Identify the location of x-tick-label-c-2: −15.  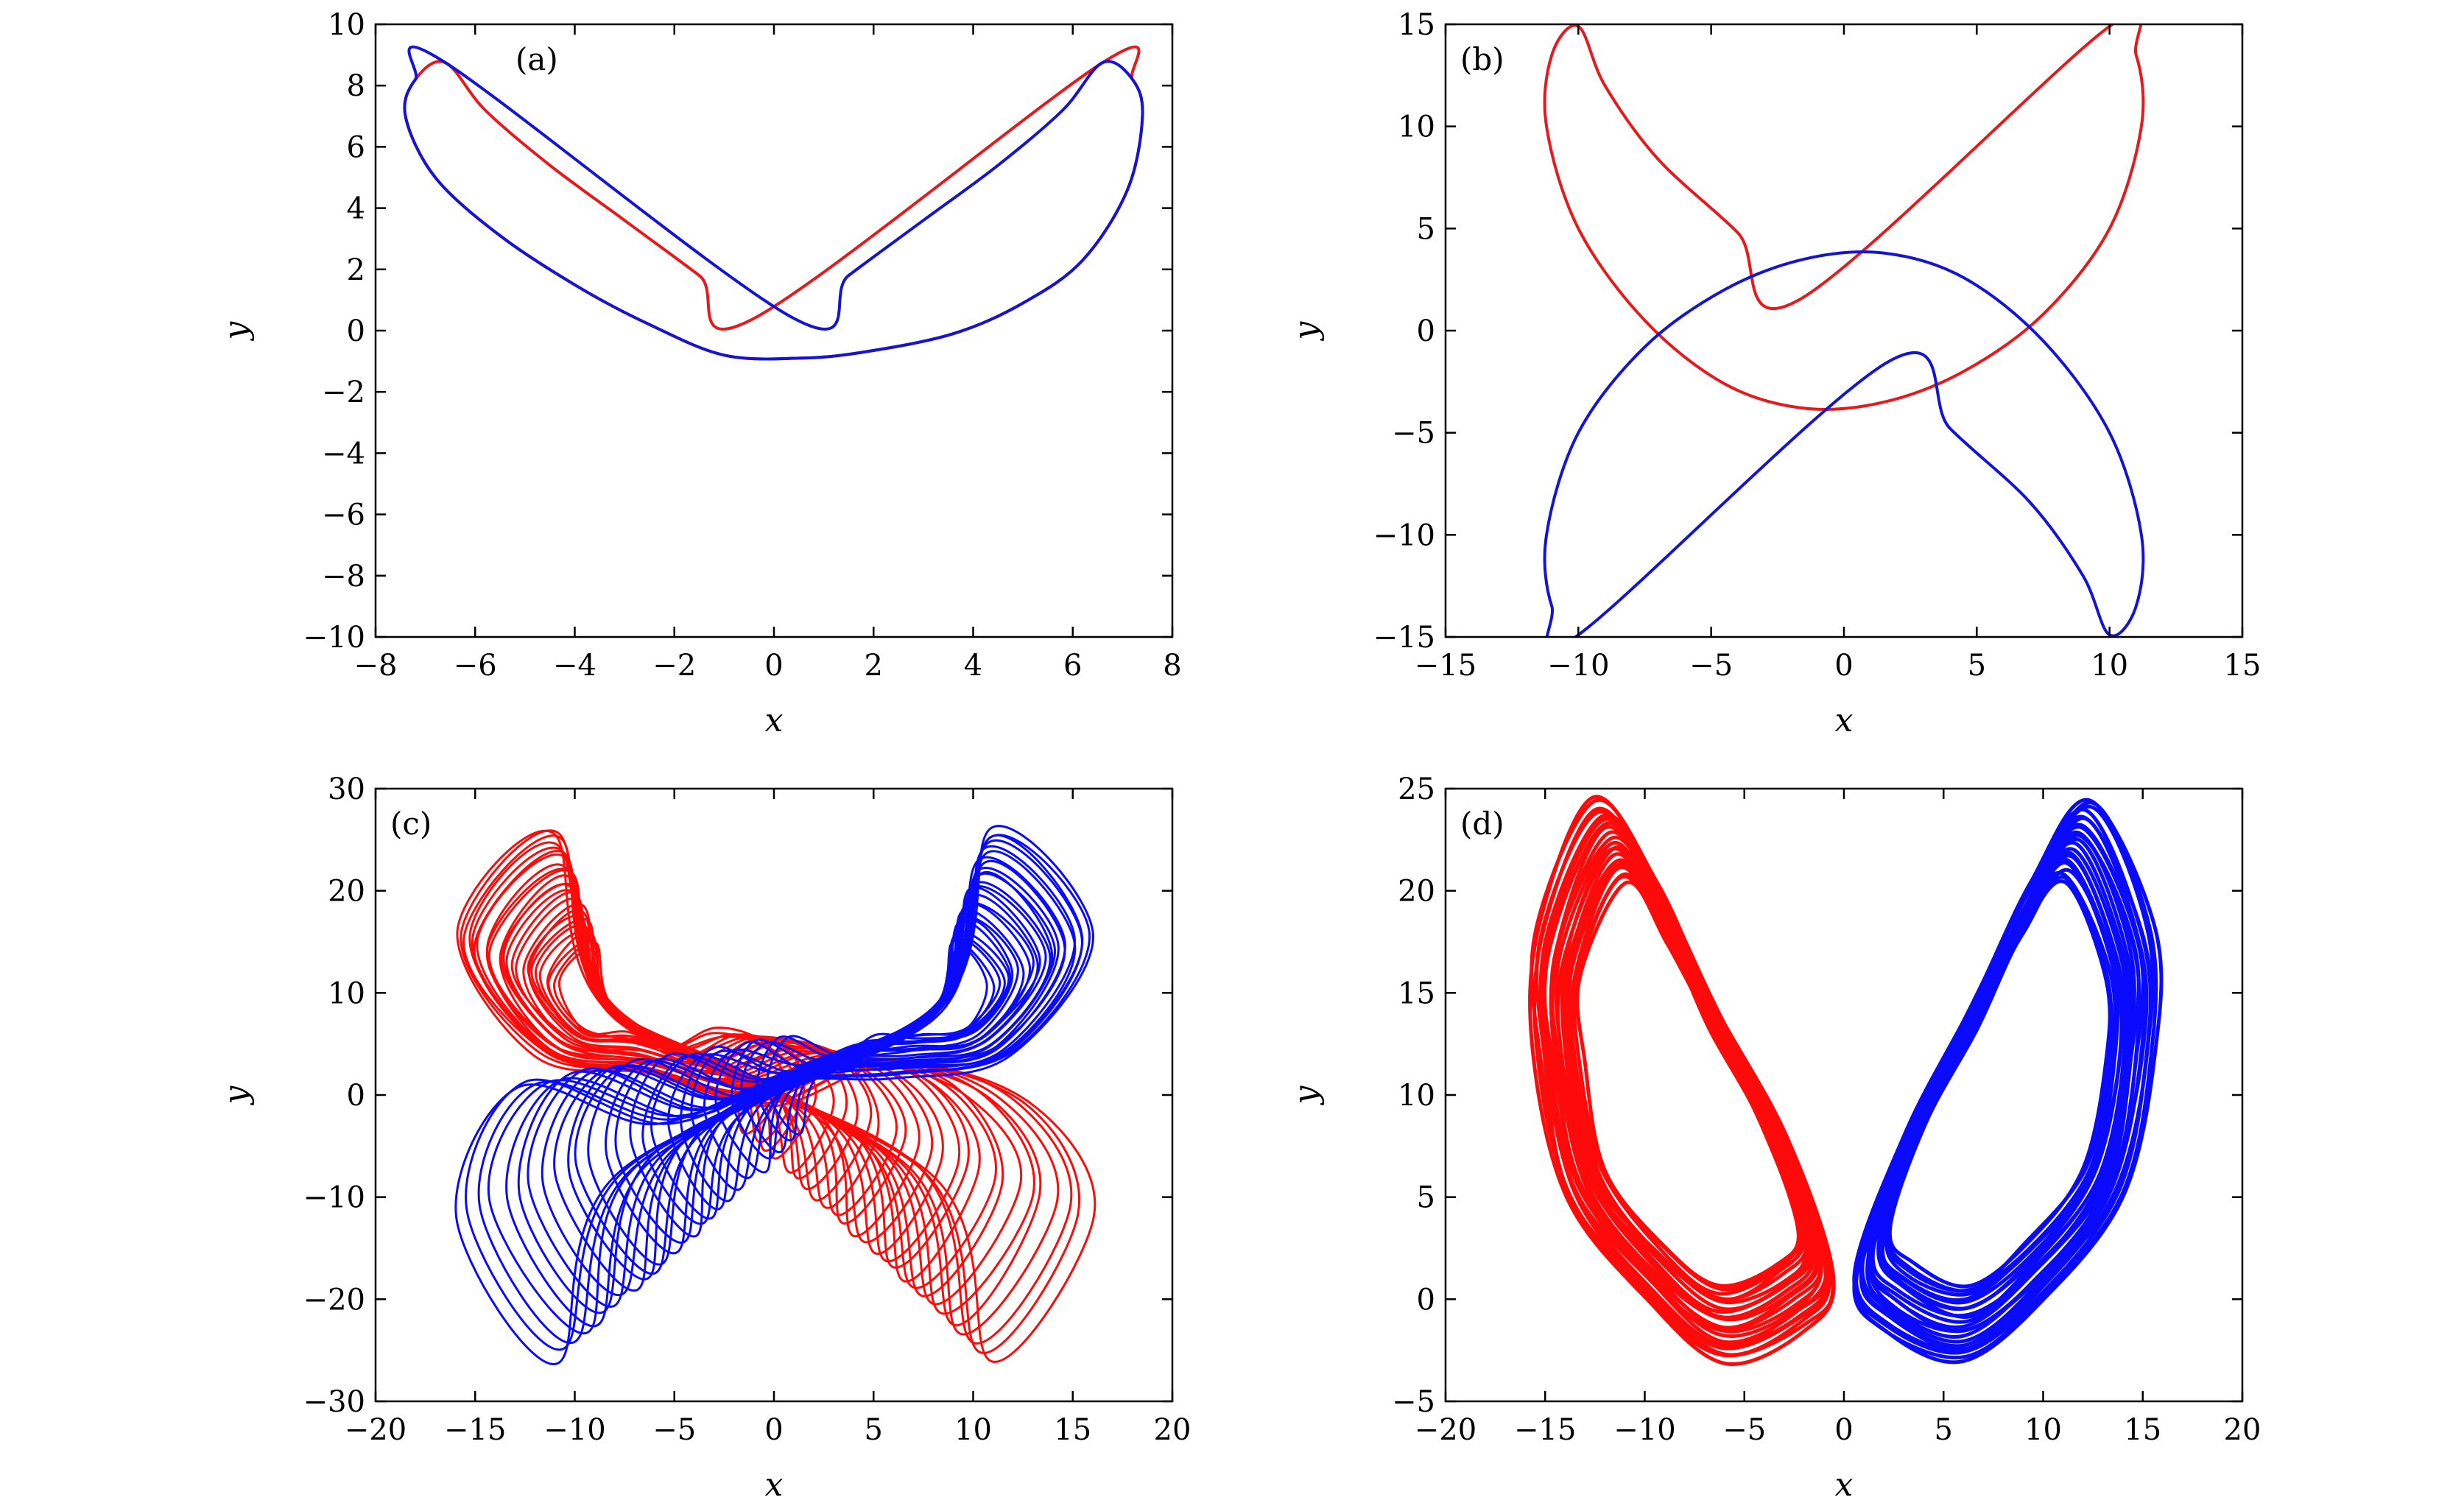
(475, 1430).